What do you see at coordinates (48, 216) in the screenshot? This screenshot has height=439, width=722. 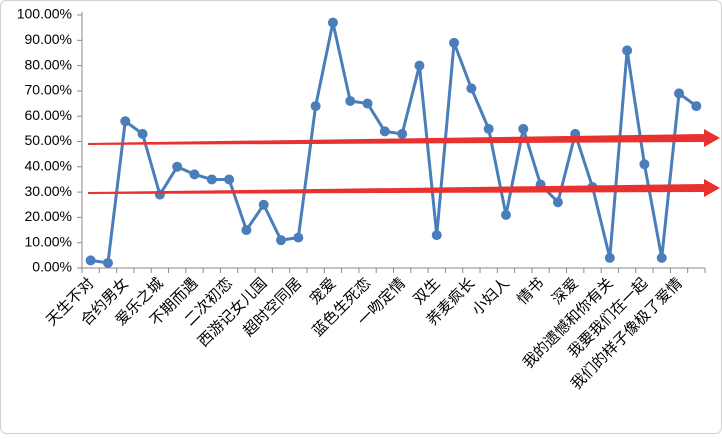 I see `y-tick-label: 20.00%` at bounding box center [48, 216].